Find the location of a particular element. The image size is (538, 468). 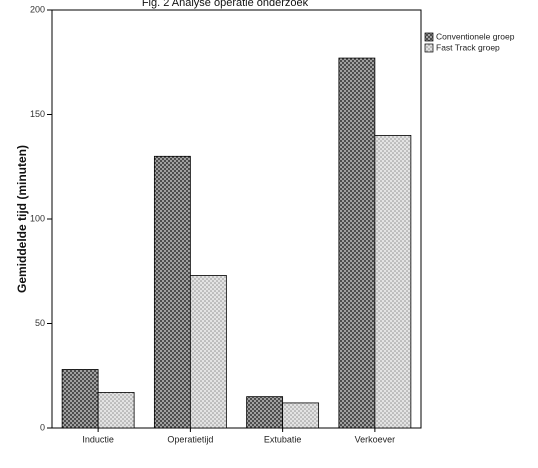

bar-fast-track-groep-inductie is located at coordinates (116, 410).